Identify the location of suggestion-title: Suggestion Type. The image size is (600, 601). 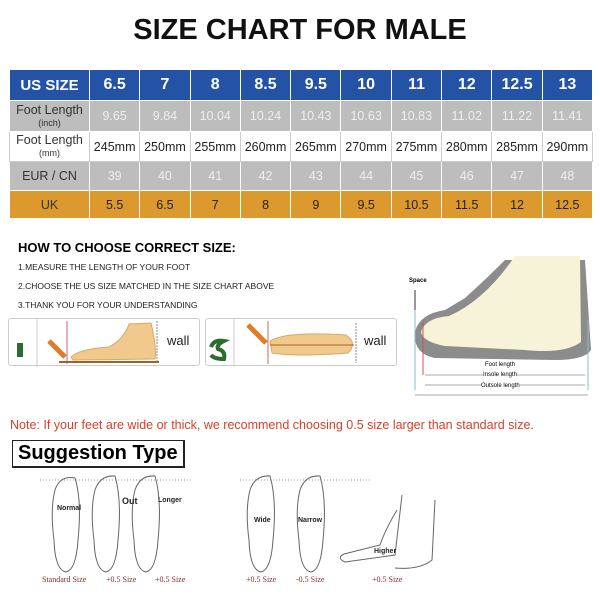
(98, 454).